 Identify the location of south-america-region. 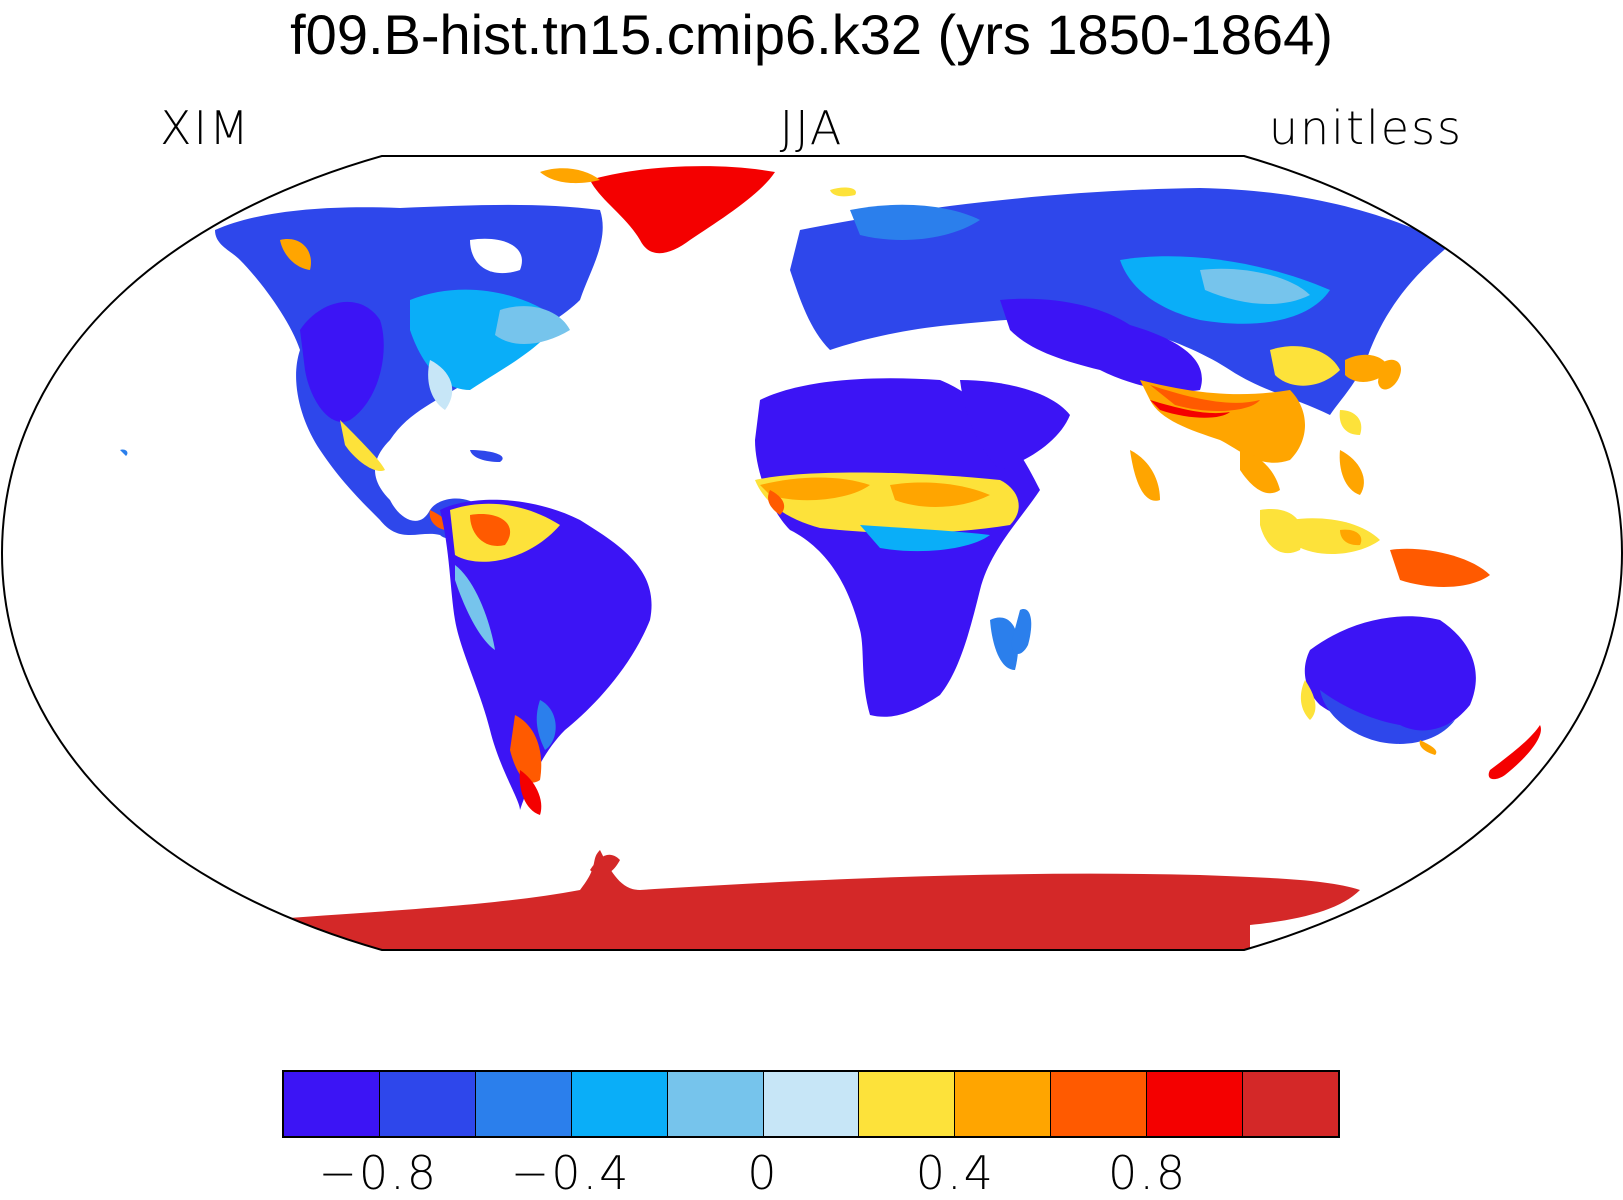
(546, 657).